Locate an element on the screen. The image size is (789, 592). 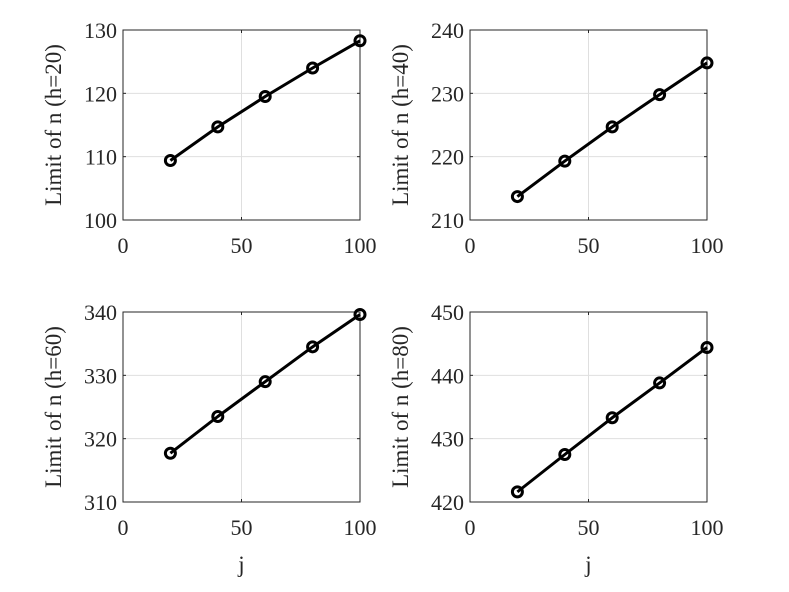
y-tick-label: 240 is located at coordinates (447, 30).